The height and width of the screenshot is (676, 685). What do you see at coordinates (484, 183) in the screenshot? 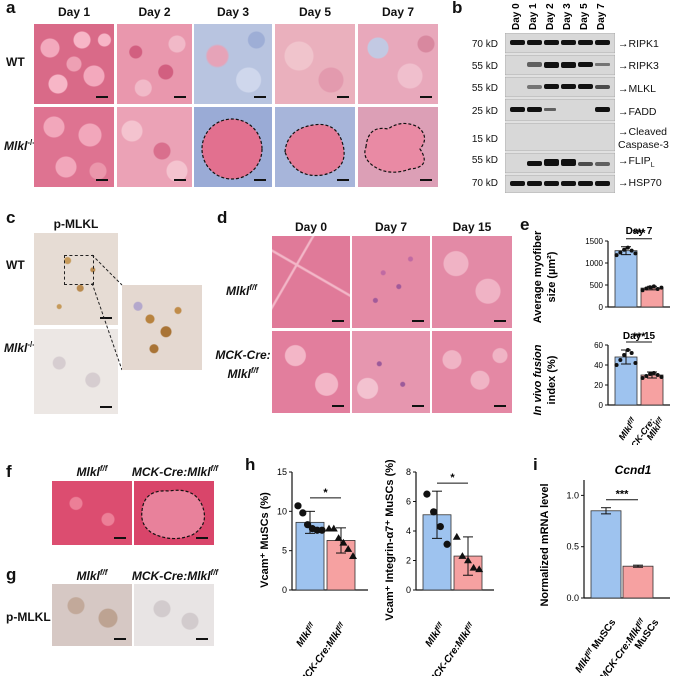
I see `mw-hsp70: 70 kD` at bounding box center [484, 183].